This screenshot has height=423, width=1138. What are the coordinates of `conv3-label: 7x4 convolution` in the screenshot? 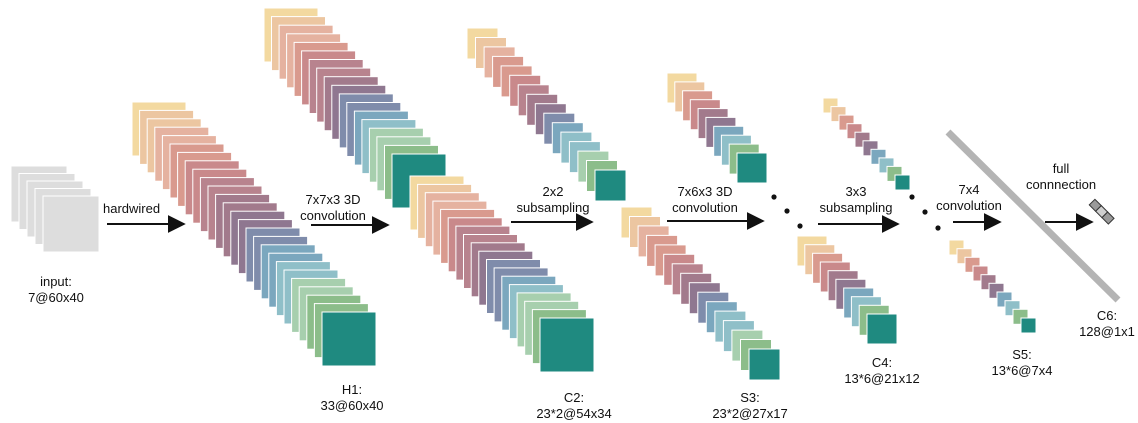 It's located at (969, 198).